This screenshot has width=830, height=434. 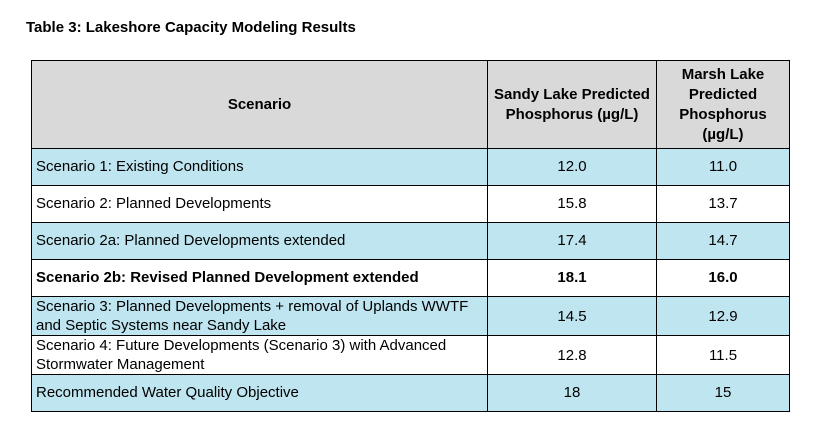 I want to click on marsh-value-cell: 11.0, so click(x=723, y=167).